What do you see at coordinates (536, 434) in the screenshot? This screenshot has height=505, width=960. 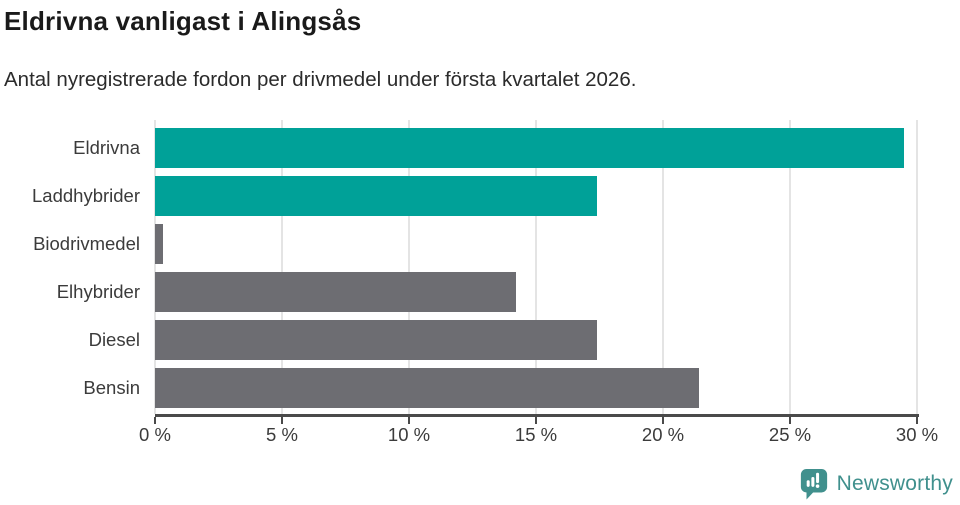 I see `axis-tick-label: 15 %` at bounding box center [536, 434].